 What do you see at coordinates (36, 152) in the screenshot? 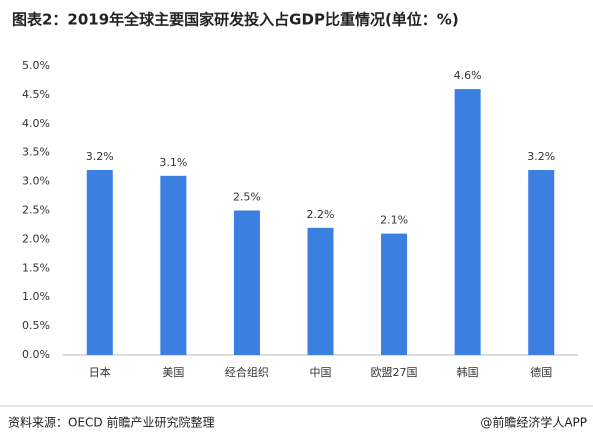
I see `y-tick-label: 3.5%` at bounding box center [36, 152].